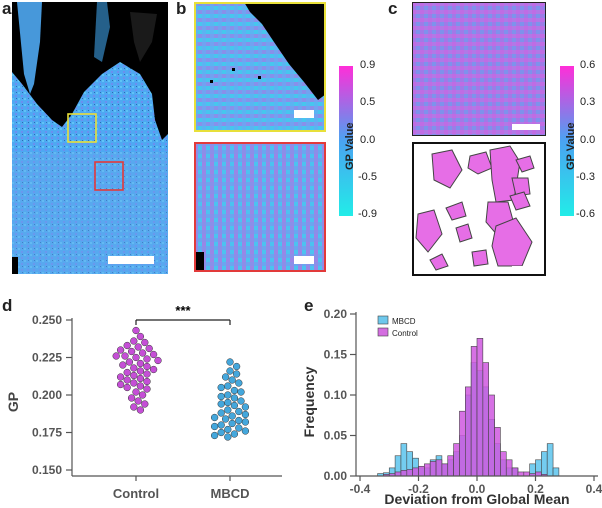 This screenshot has width=602, height=508. What do you see at coordinates (336, 355) in the screenshot?
I see `y-tick-label: 0.15` at bounding box center [336, 355].